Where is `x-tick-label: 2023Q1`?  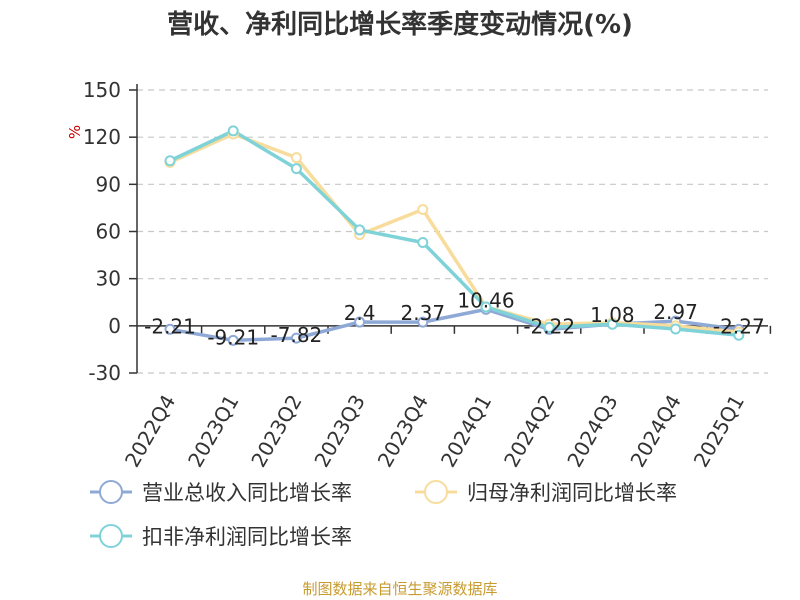
x-tick-label: 2023Q1 is located at coordinates (213, 431).